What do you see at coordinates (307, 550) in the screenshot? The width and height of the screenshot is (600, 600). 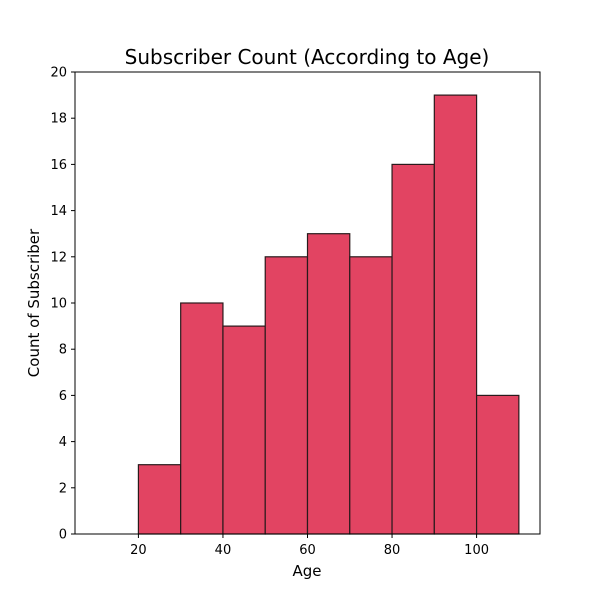 I see `x-tick-label: 60` at bounding box center [307, 550].